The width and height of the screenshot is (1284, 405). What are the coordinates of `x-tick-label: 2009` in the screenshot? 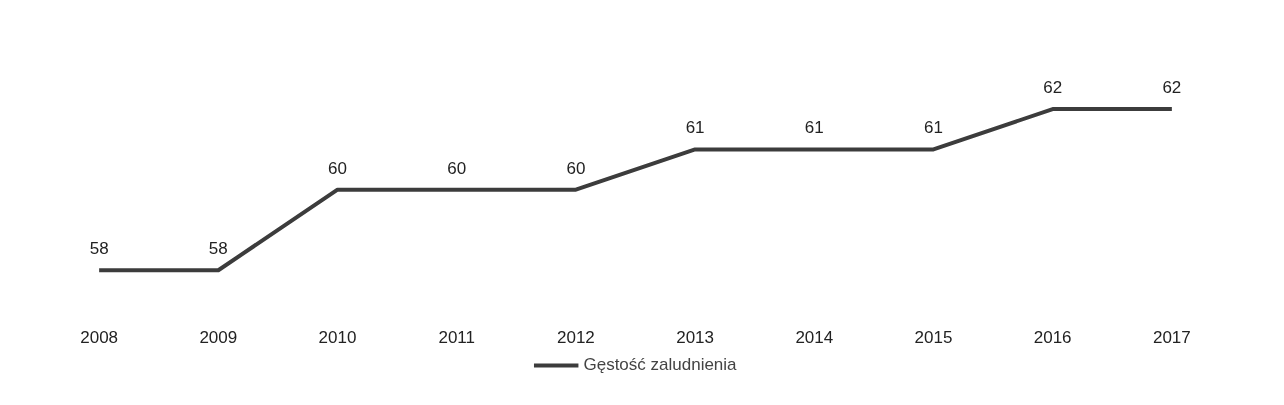 It's located at (218, 337).